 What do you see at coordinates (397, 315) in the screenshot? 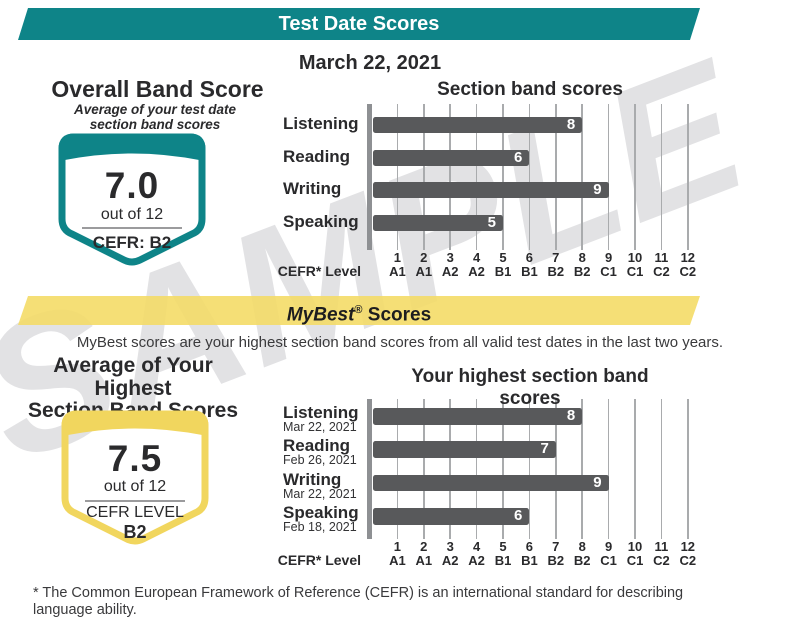
I see `mybest-scores-word: Scores` at bounding box center [397, 315].